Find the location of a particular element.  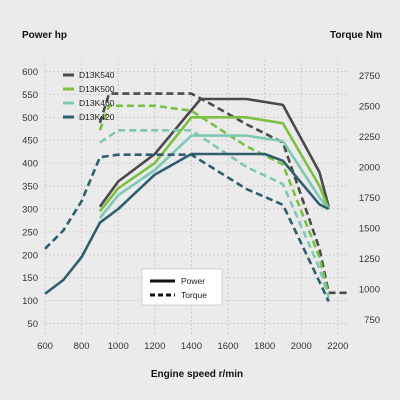

x-tick-label: 600 is located at coordinates (45, 346).